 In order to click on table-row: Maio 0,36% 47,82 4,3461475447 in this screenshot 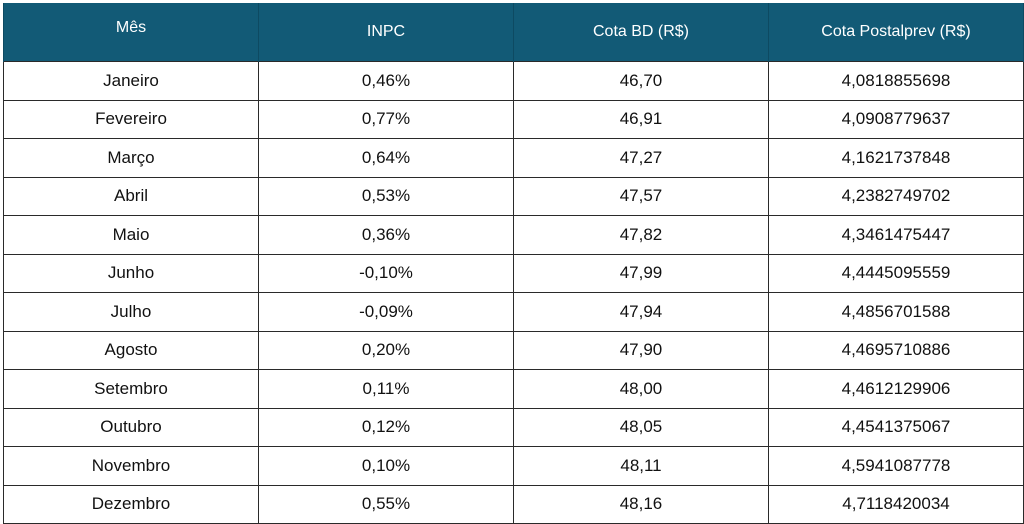, I will do `click(513, 235)`.